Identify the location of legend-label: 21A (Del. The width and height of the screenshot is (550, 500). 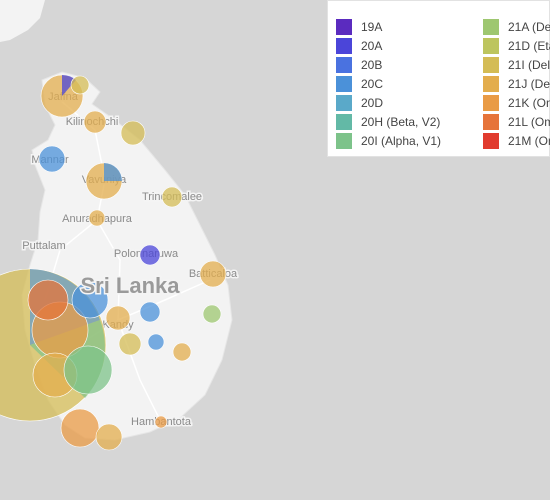
(529, 27).